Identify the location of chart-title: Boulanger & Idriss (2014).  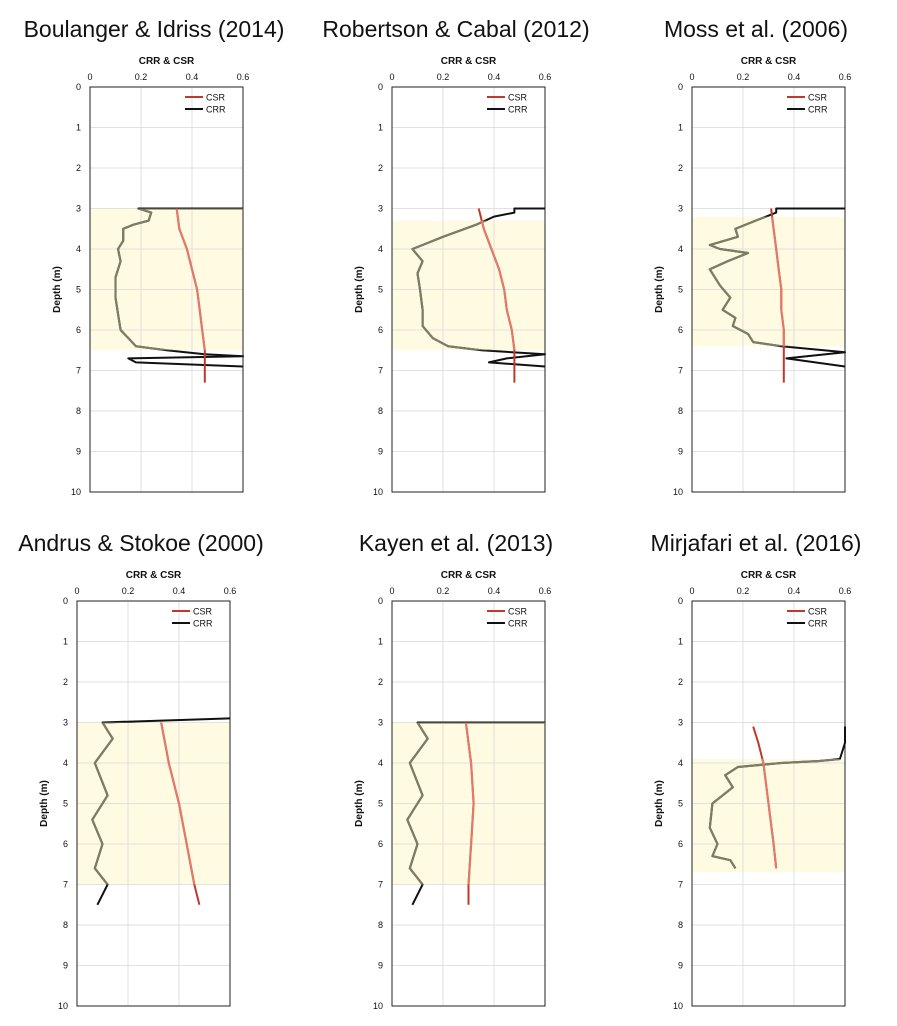
(154, 29).